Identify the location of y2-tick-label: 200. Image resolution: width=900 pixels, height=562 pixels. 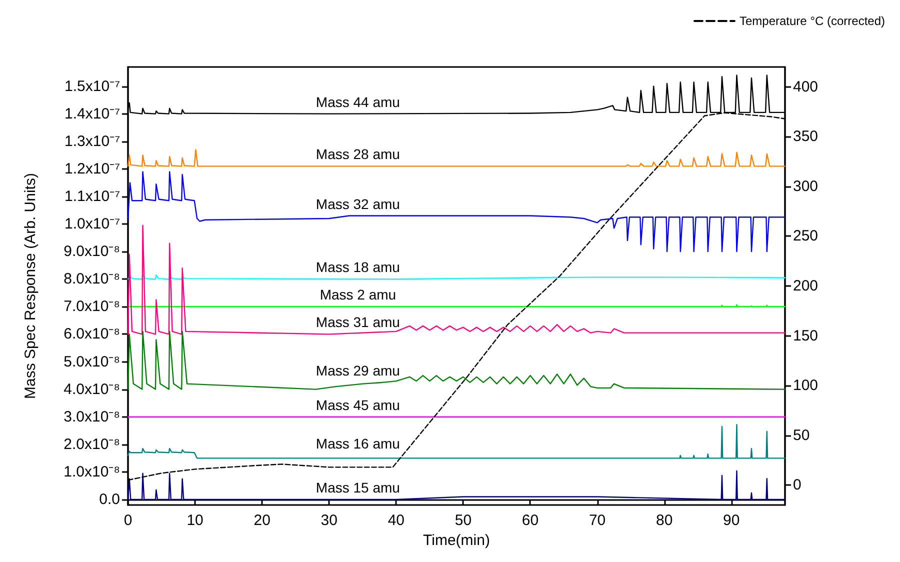
(805, 286).